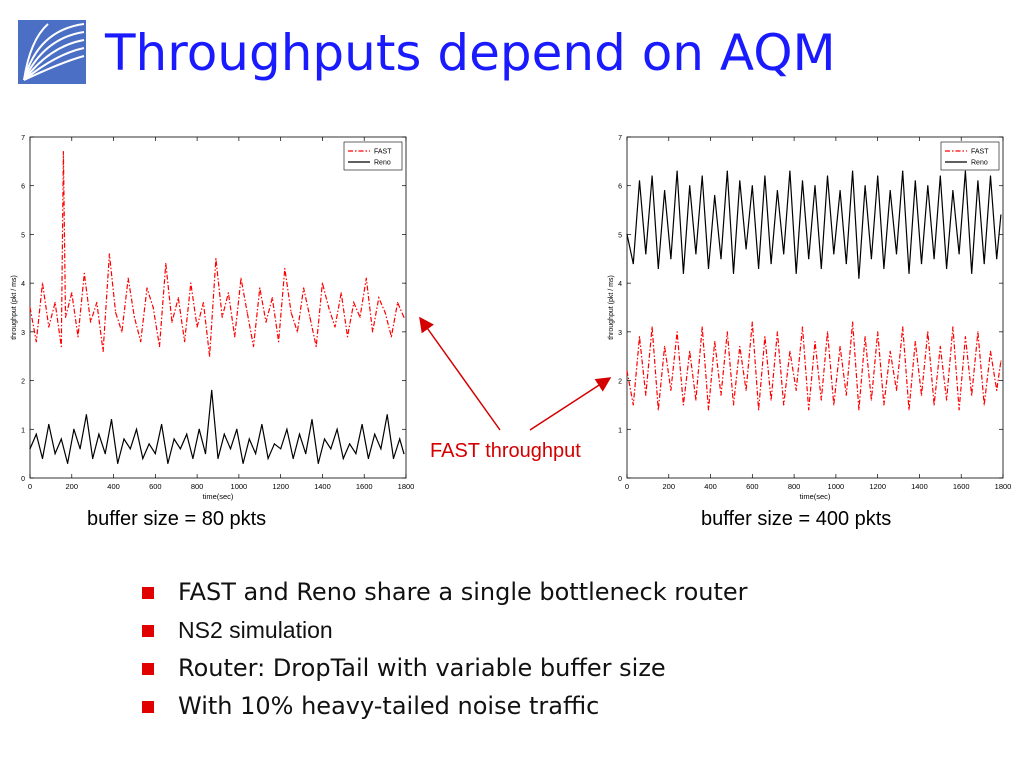 This screenshot has height=768, width=1024. What do you see at coordinates (155, 486) in the screenshot?
I see `x-tick-label: 600` at bounding box center [155, 486].